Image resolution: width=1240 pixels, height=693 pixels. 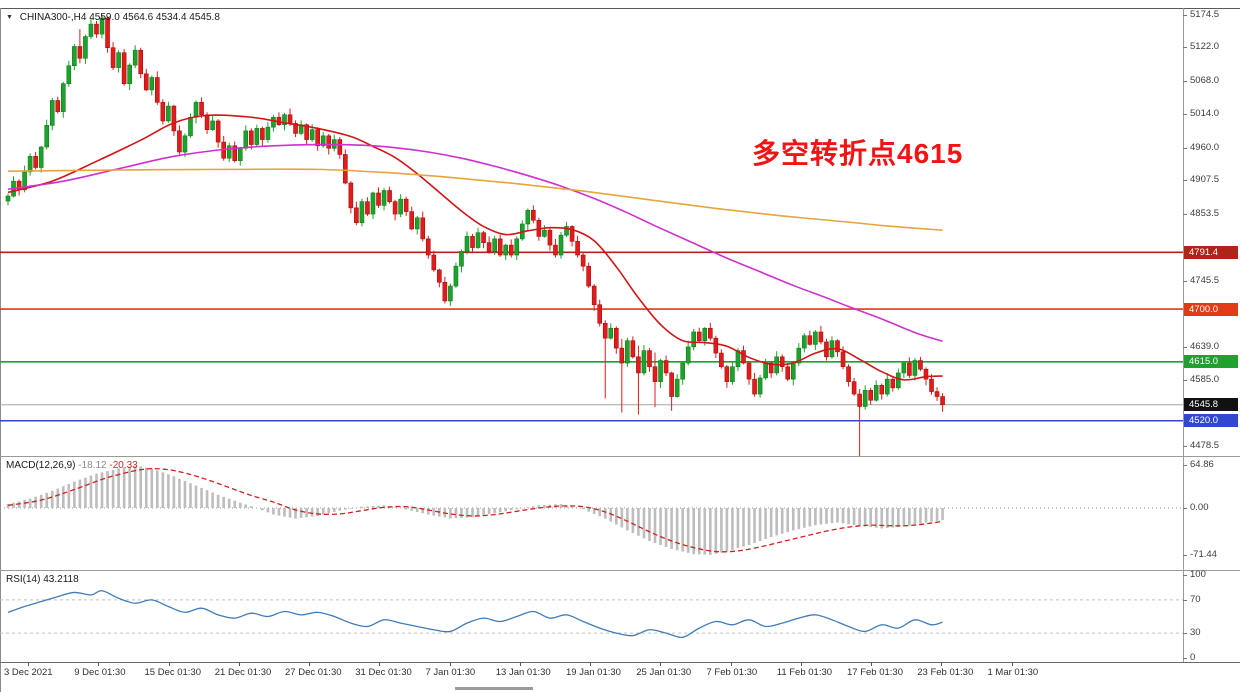 What do you see at coordinates (1195, 599) in the screenshot?
I see `rsi-axis-label: 70` at bounding box center [1195, 599].